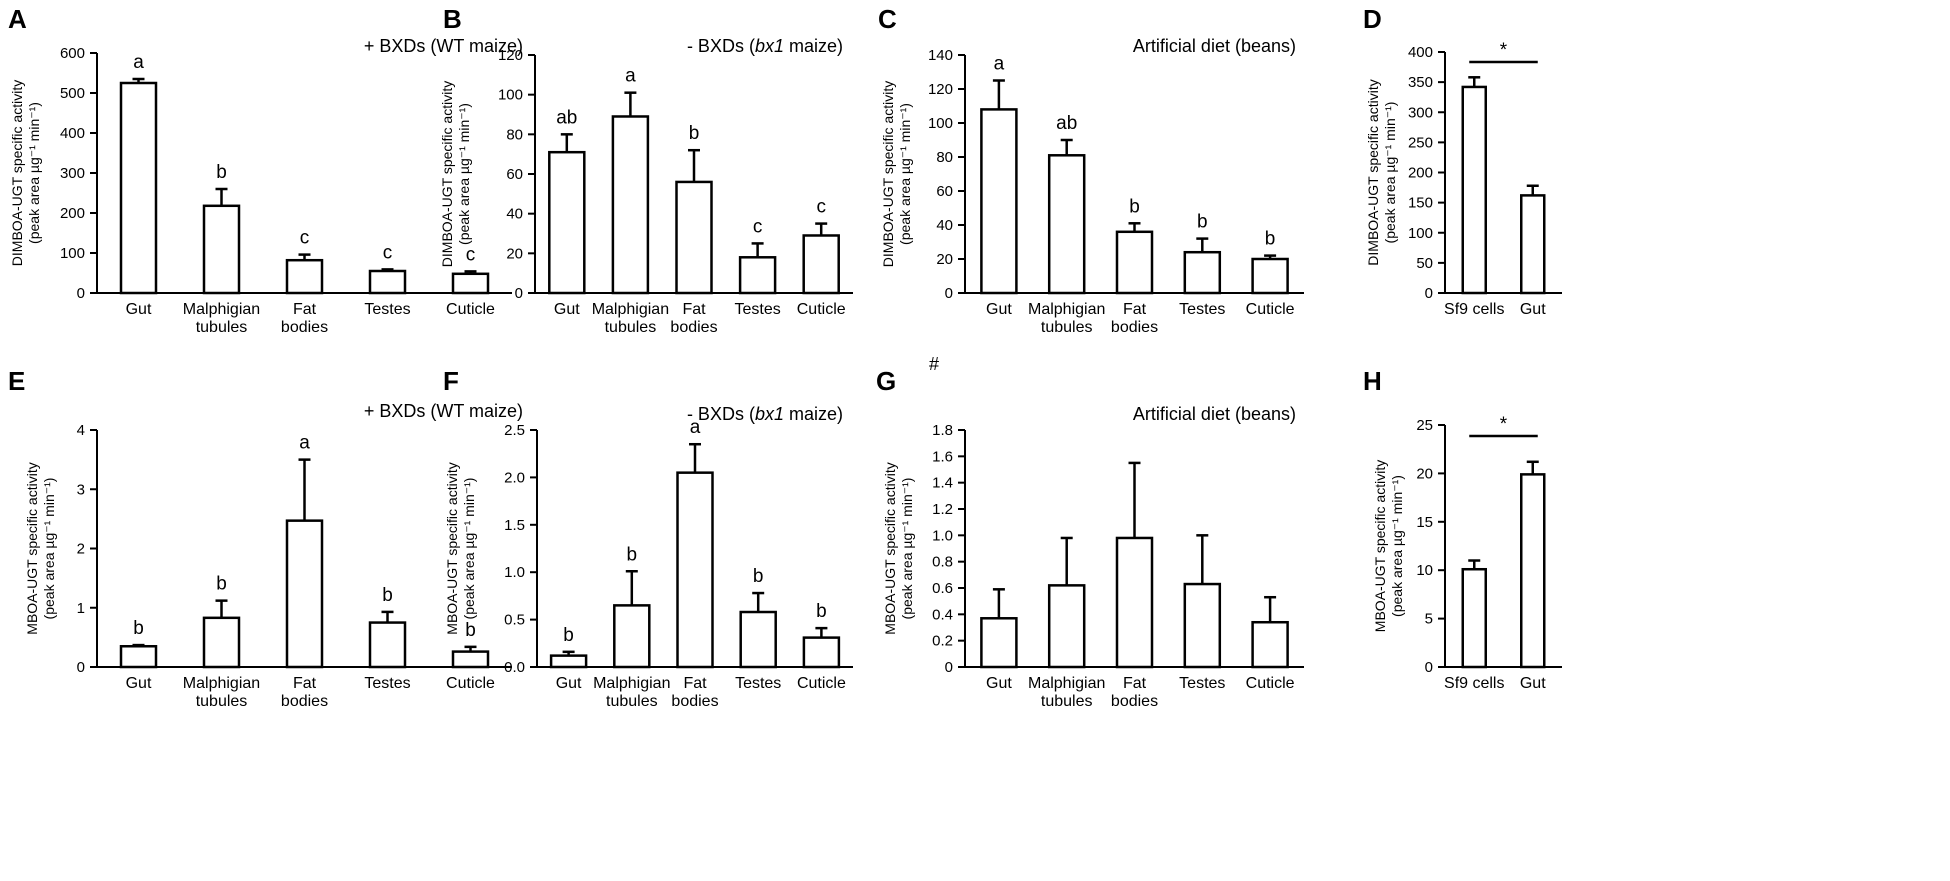  Describe the element at coordinates (907, 549) in the screenshot. I see `y-axis-label-units: (peak area µg⁻¹ min⁻¹)` at that location.